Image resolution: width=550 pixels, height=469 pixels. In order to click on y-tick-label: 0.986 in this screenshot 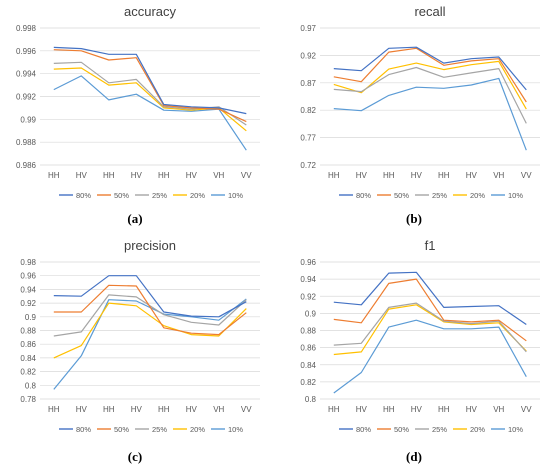, I will do `click(26, 165)`.